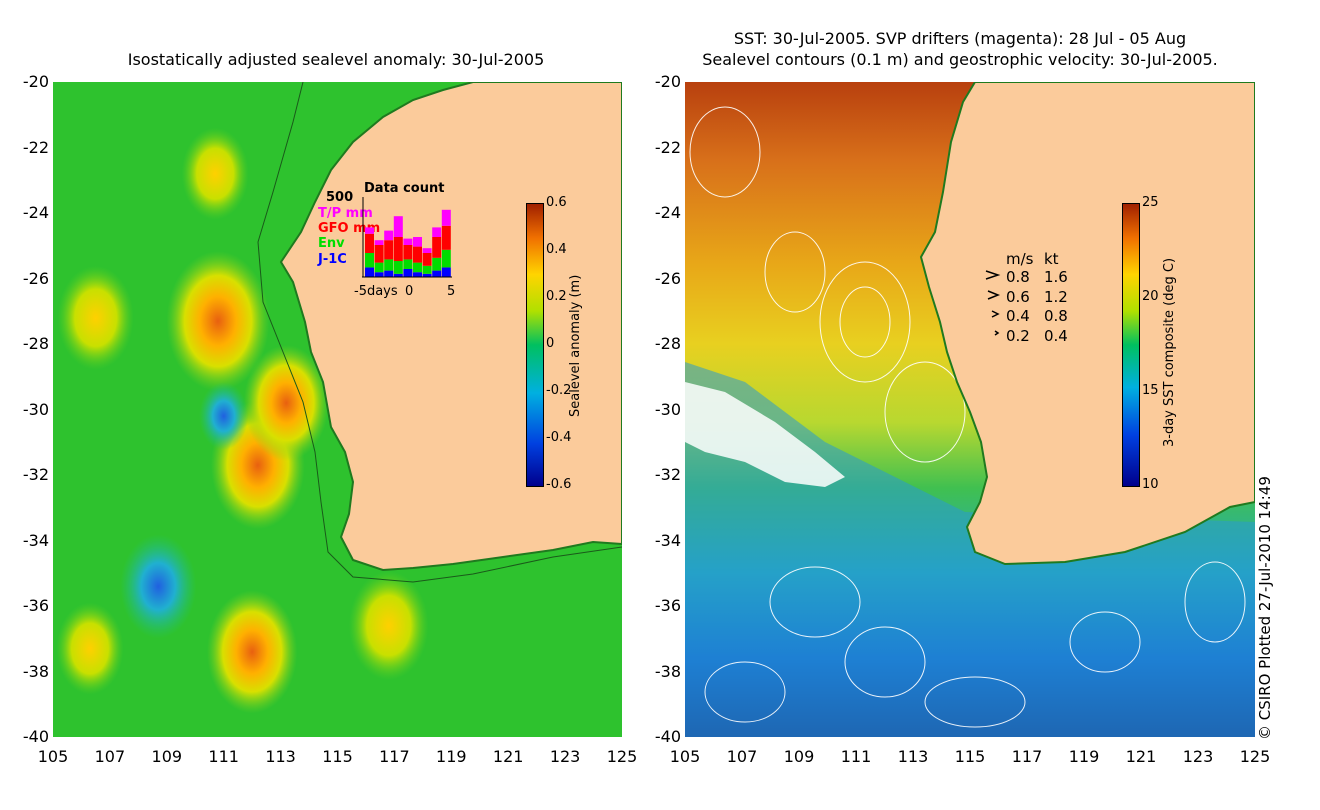 The width and height of the screenshot is (1320, 810). I want to click on vel-row-ms: 0.8, so click(1018, 277).